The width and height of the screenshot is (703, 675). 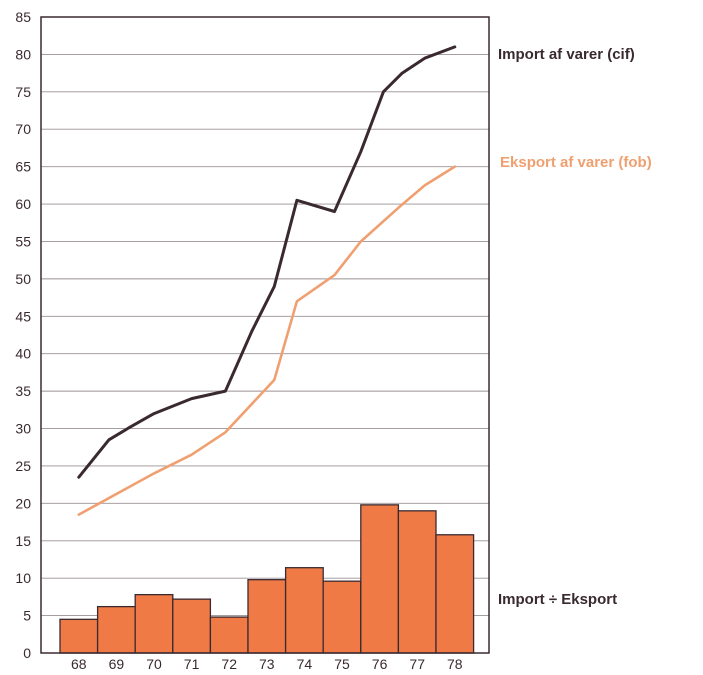 What do you see at coordinates (23, 578) in the screenshot?
I see `y-tick-label: 10` at bounding box center [23, 578].